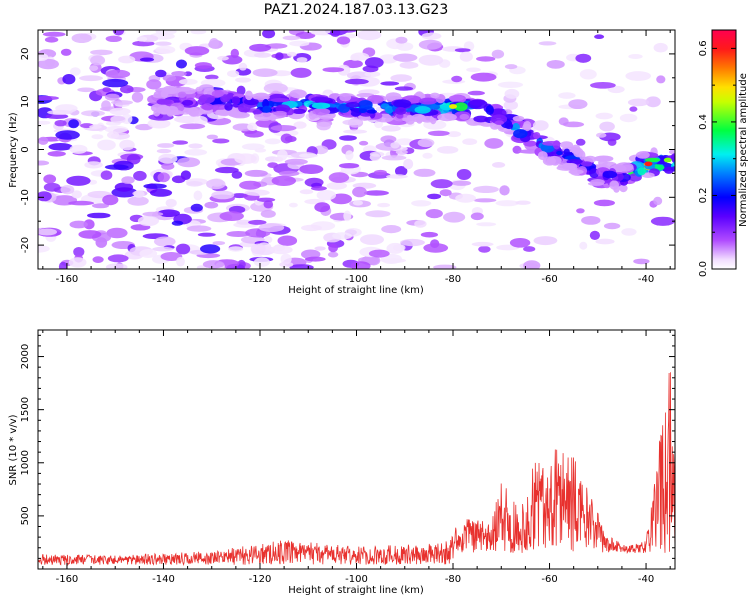  What do you see at coordinates (67, 579) in the screenshot?
I see `x-tick-label: -160` at bounding box center [67, 579].